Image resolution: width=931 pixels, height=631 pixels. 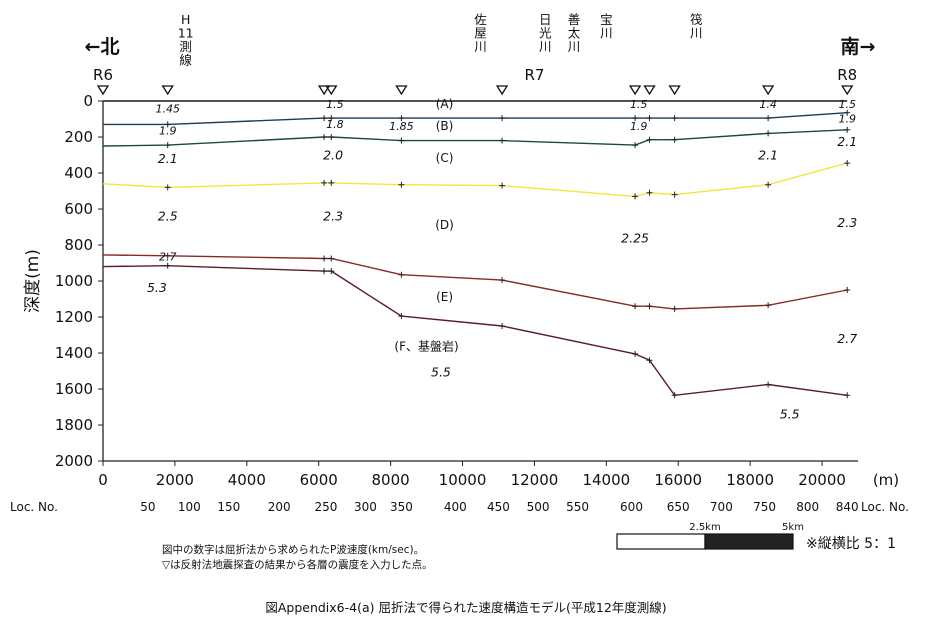 I want to click on velocity-label: 1.8, so click(x=335, y=124).